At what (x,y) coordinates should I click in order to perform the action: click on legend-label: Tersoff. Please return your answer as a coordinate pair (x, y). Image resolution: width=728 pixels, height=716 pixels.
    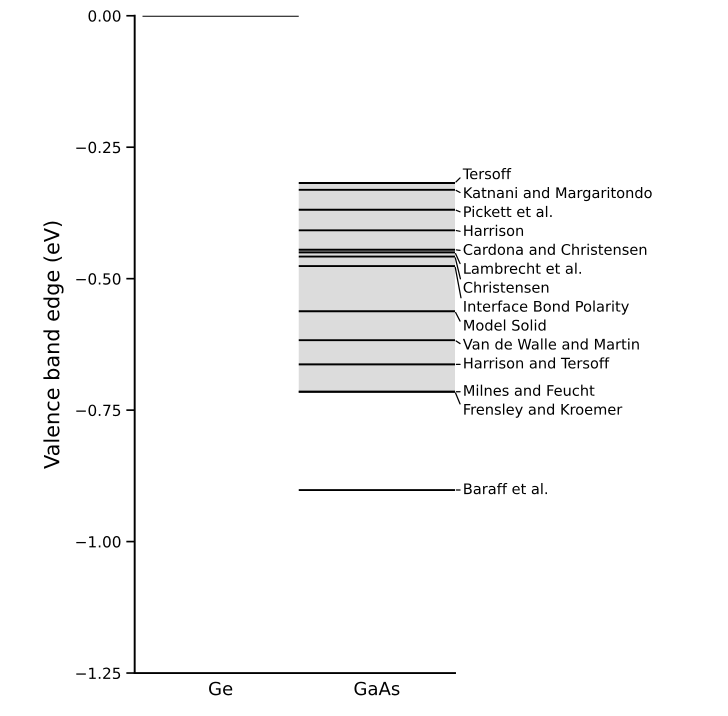
    Looking at the image, I should click on (487, 174).